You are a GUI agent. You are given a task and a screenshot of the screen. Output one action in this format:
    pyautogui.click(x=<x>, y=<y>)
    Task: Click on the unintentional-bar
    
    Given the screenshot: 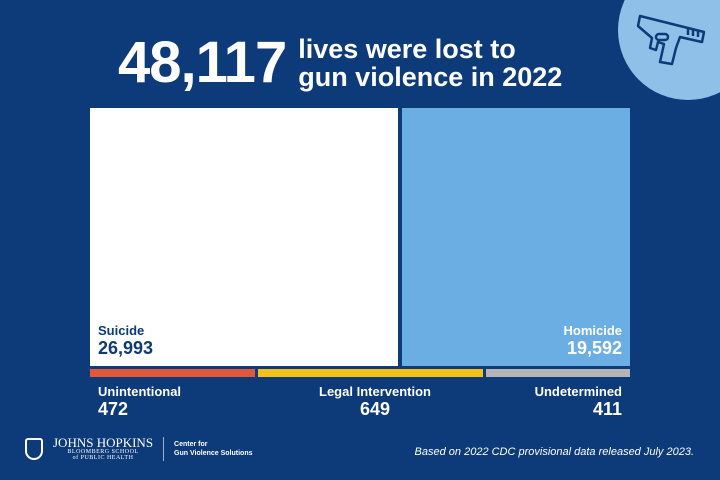 What is the action you would take?
    pyautogui.click(x=172, y=373)
    